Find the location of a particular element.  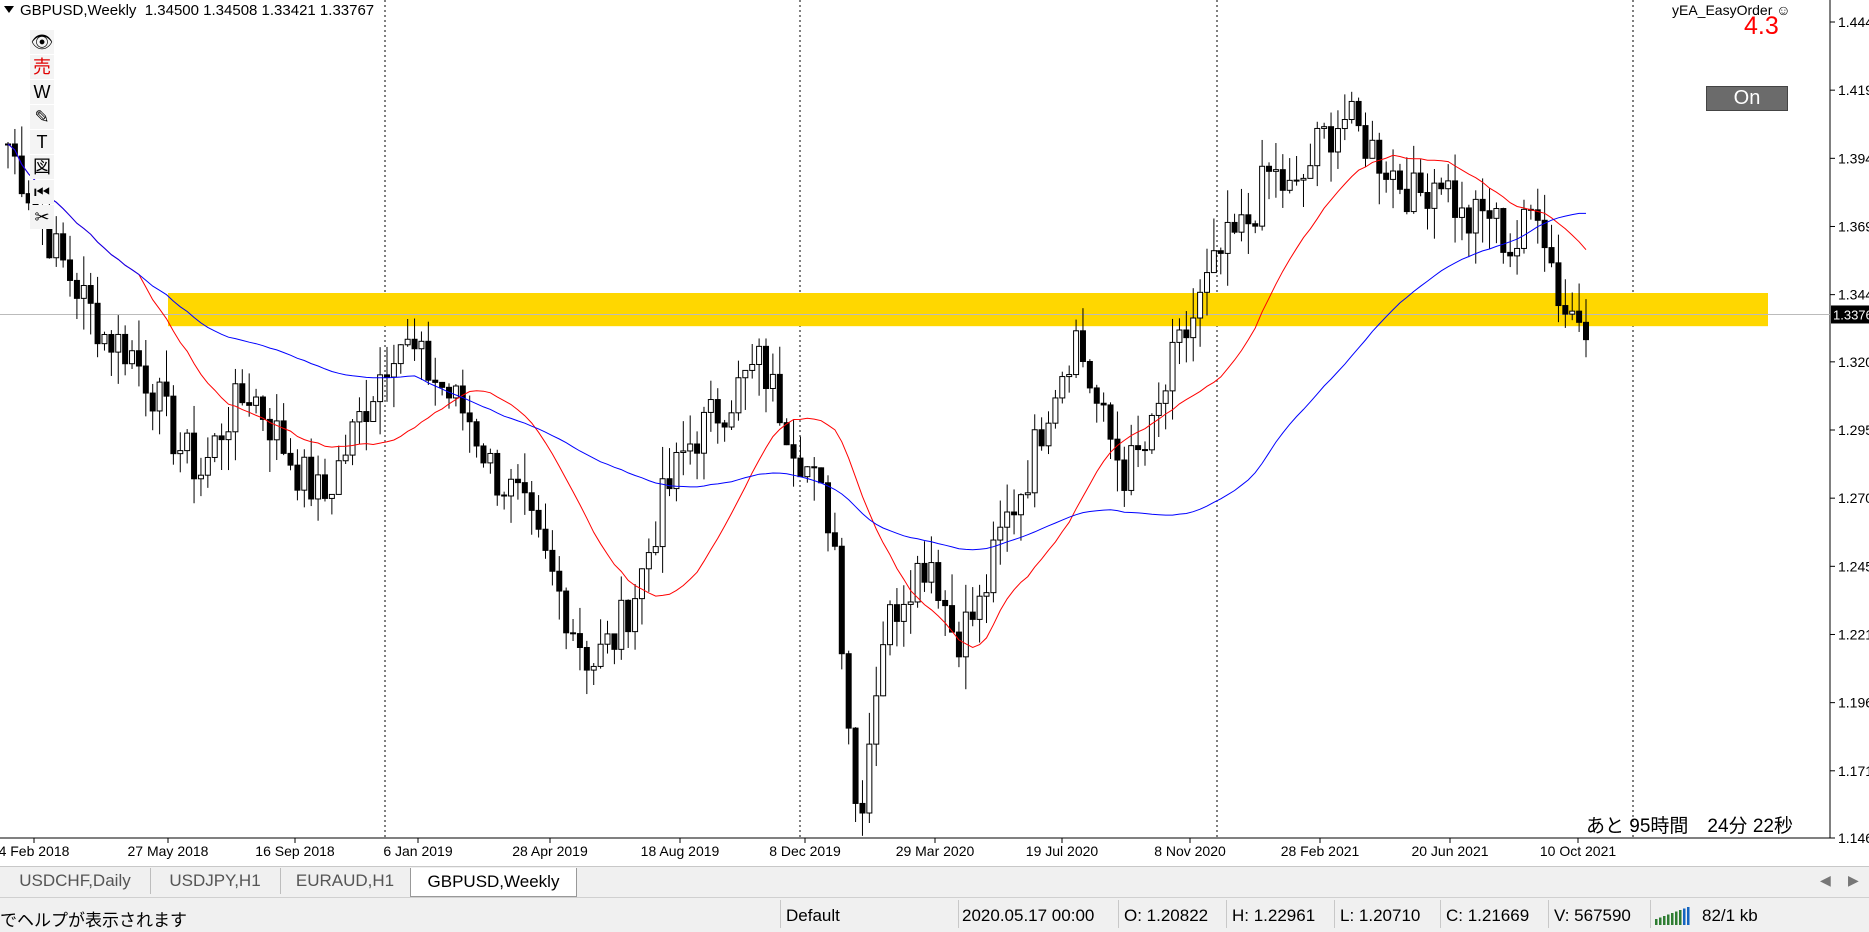

y-tick-label: 1.44430 is located at coordinates (1853, 22).